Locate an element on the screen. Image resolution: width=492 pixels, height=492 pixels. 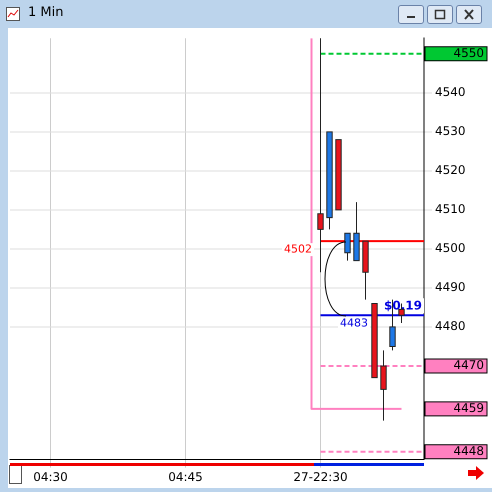
x-tick-label: 04:30 is located at coordinates (50, 477).